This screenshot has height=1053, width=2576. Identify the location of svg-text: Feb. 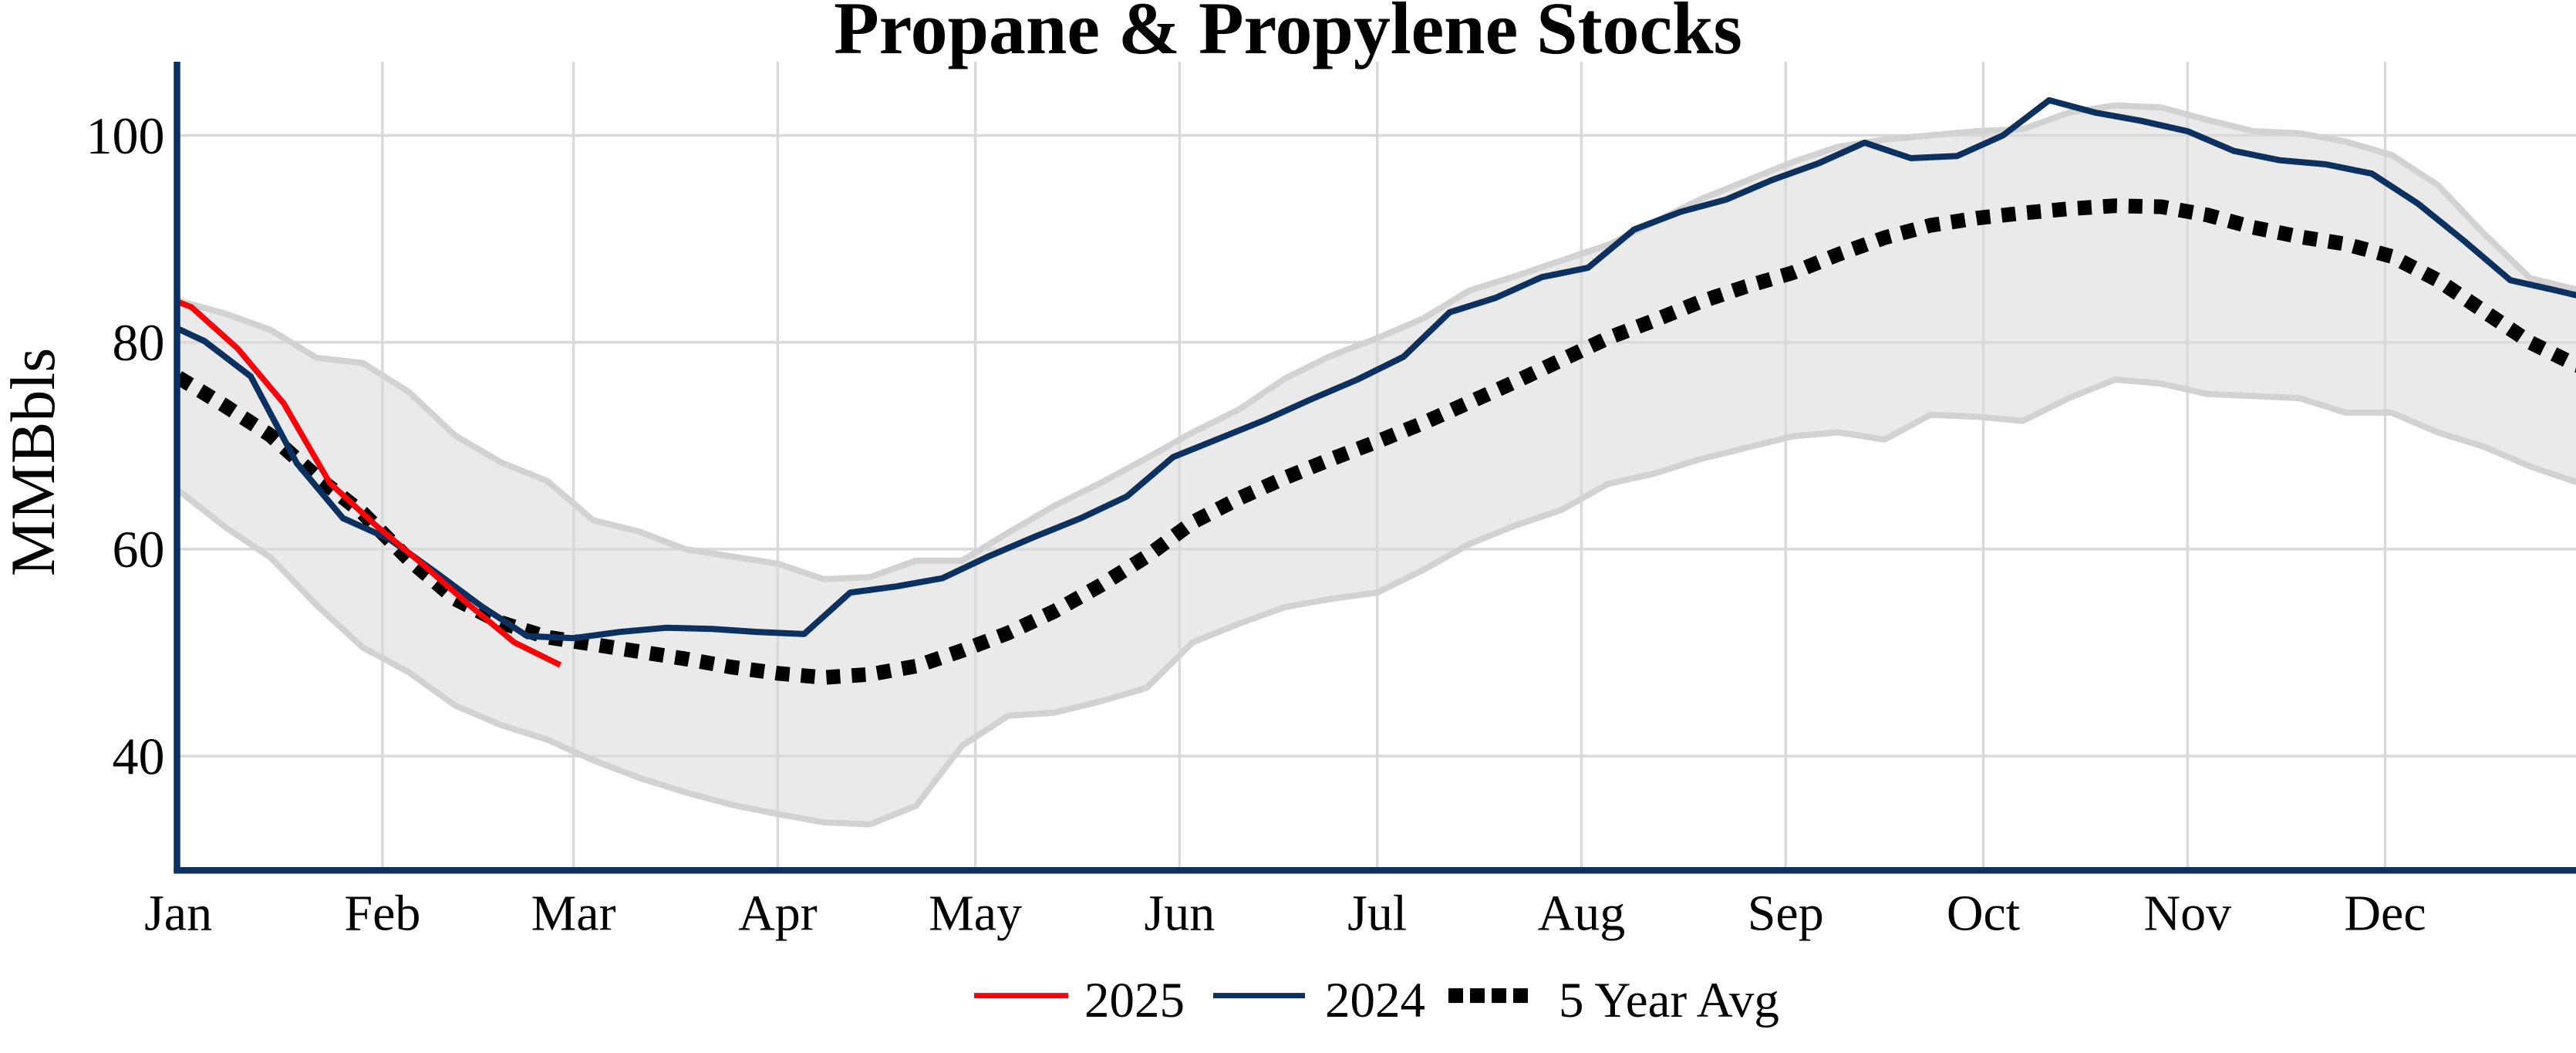
(382, 914).